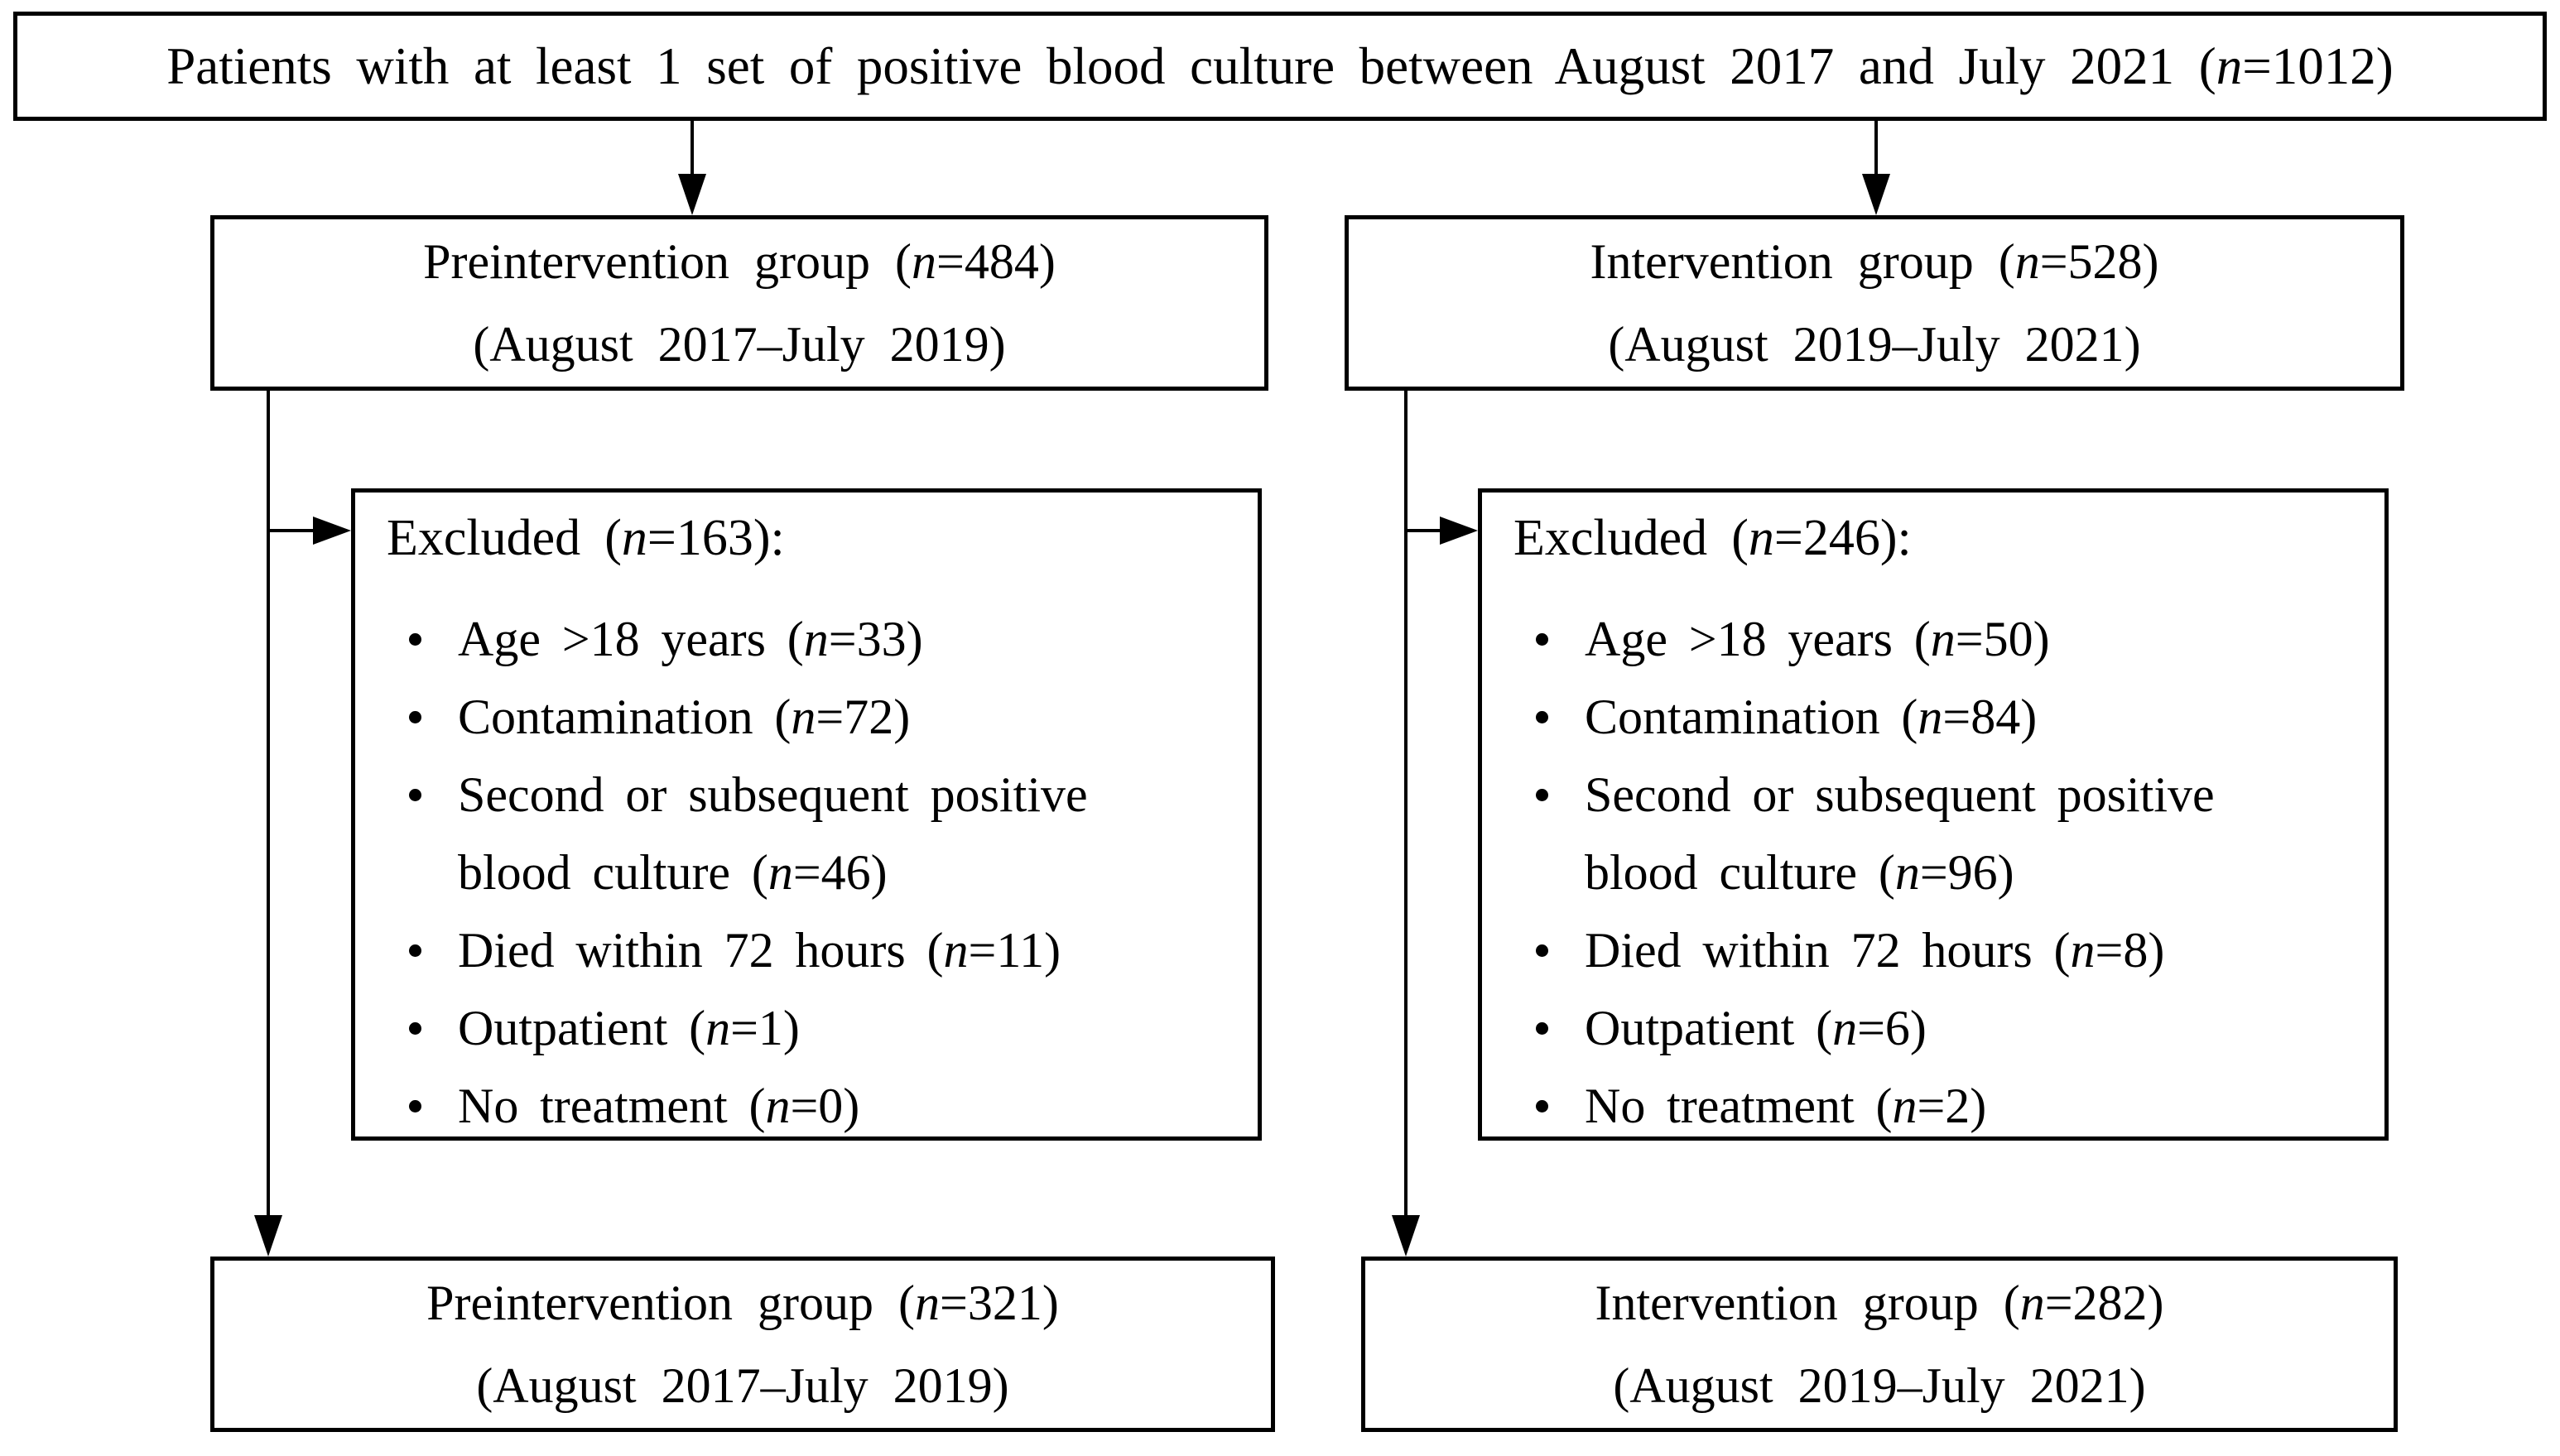 Image resolution: width=2560 pixels, height=1456 pixels. Describe the element at coordinates (1937, 717) in the screenshot. I see `excluded-item-contamination: Contamination (n=84)` at that location.